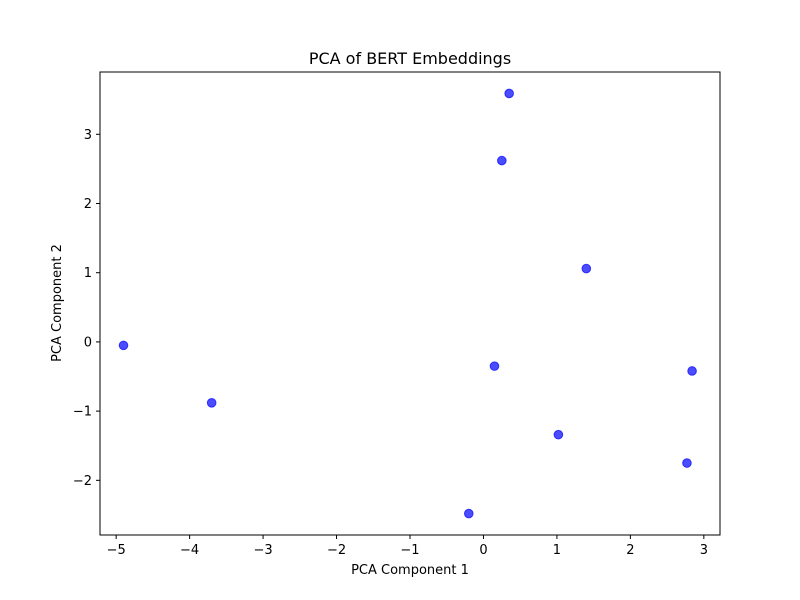 The image size is (800, 600). What do you see at coordinates (483, 550) in the screenshot?
I see `x-tick-label: 0` at bounding box center [483, 550].